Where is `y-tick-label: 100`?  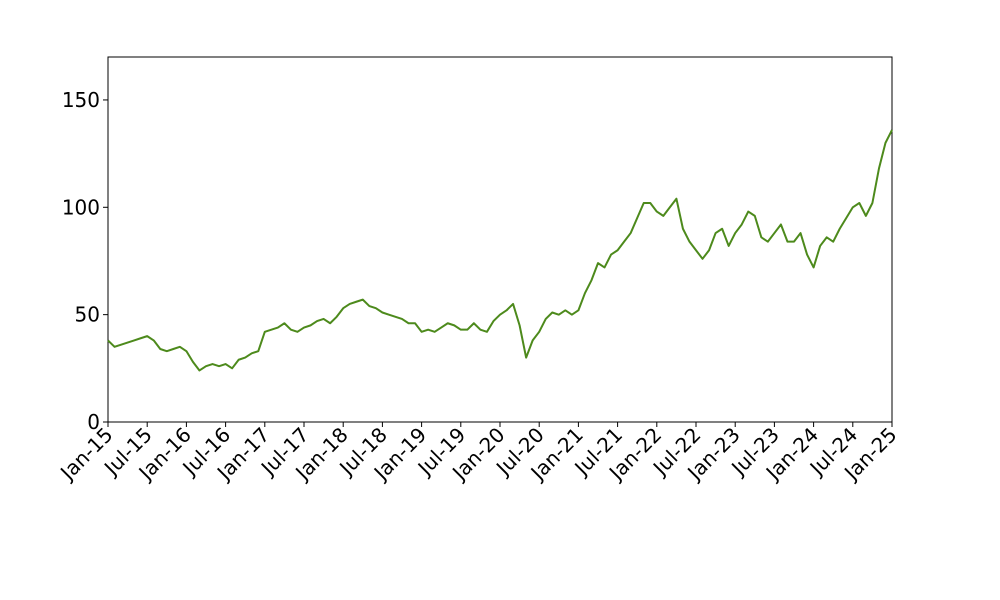 y-tick-label: 100 is located at coordinates (81, 207).